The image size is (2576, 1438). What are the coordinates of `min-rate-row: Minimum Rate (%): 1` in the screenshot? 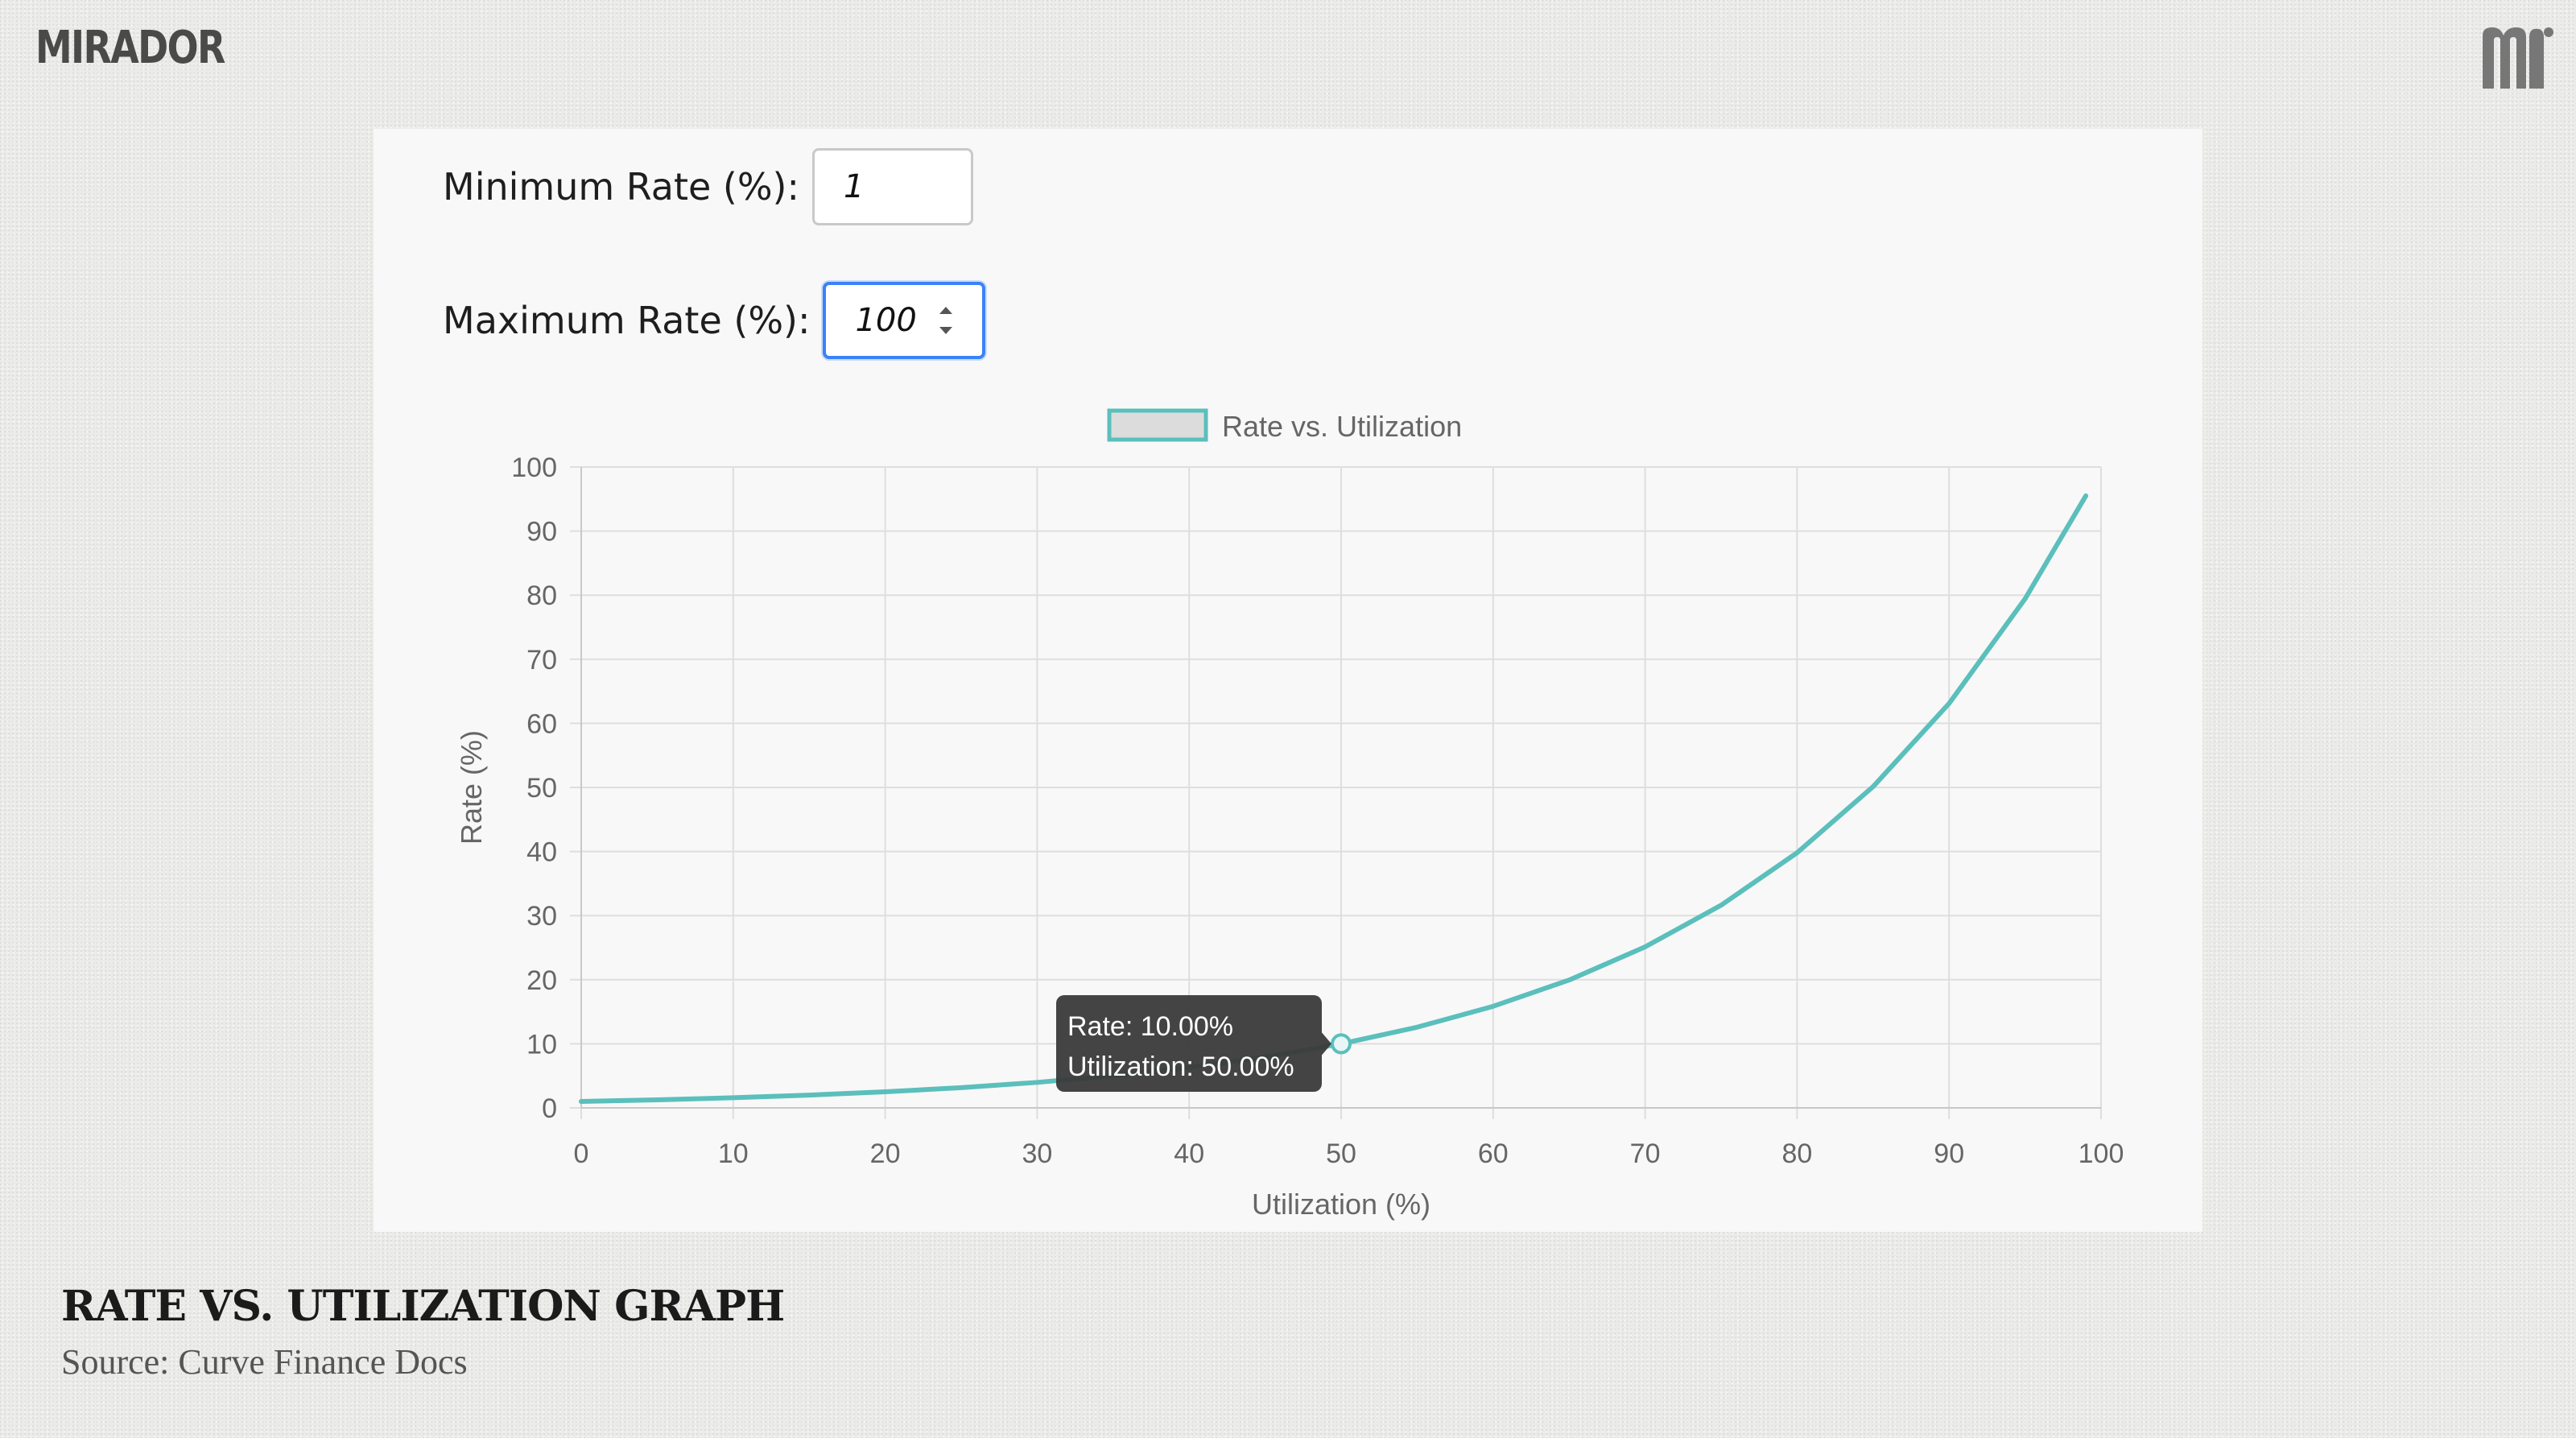 It's located at (708, 187).